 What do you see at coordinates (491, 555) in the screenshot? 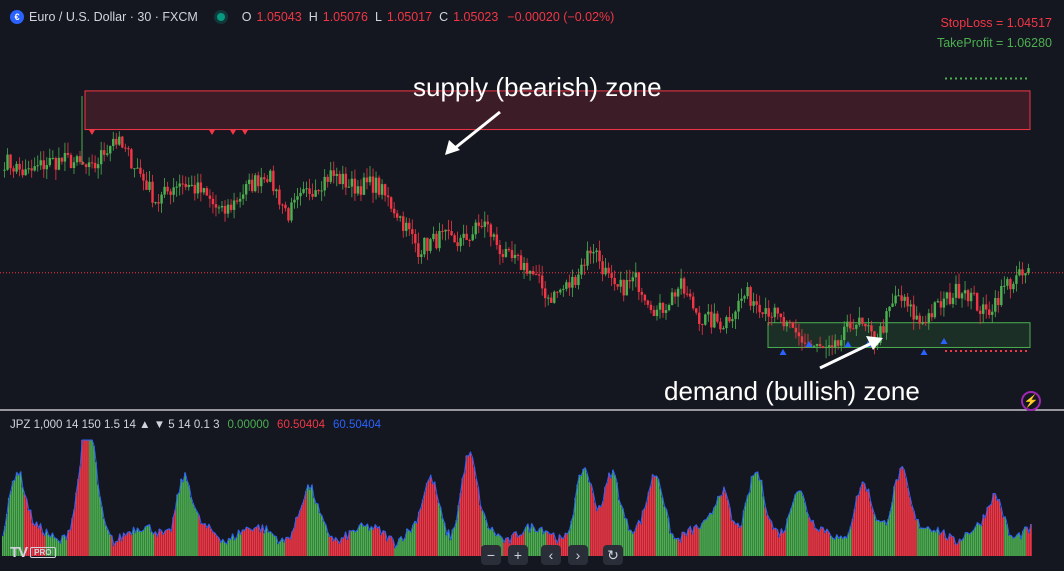
I see `zoom-out-button: −` at bounding box center [491, 555].